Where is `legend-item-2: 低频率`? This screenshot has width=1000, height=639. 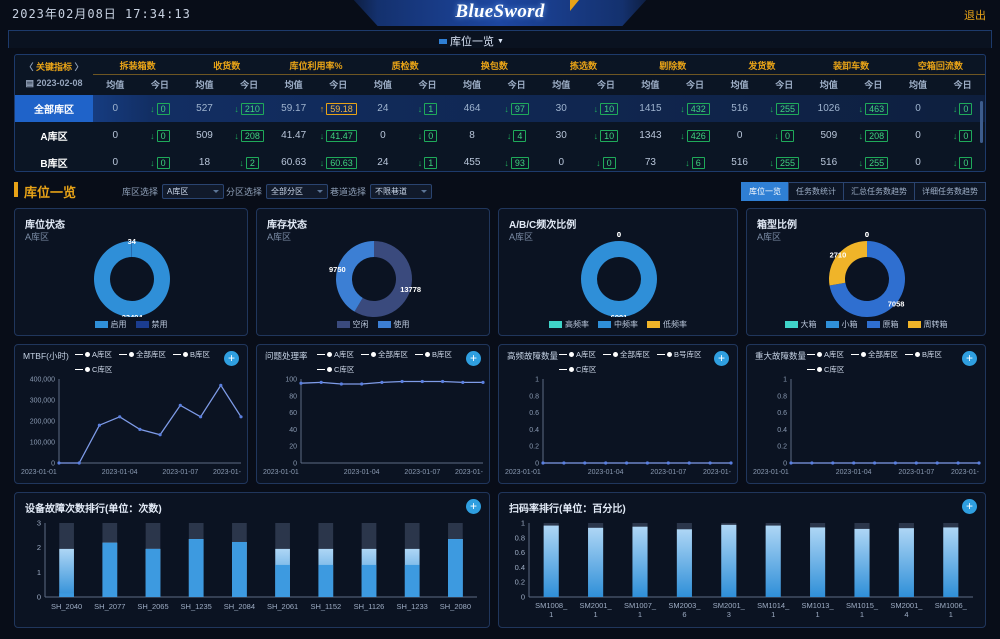
legend-item-2: 低频率 is located at coordinates (667, 324).